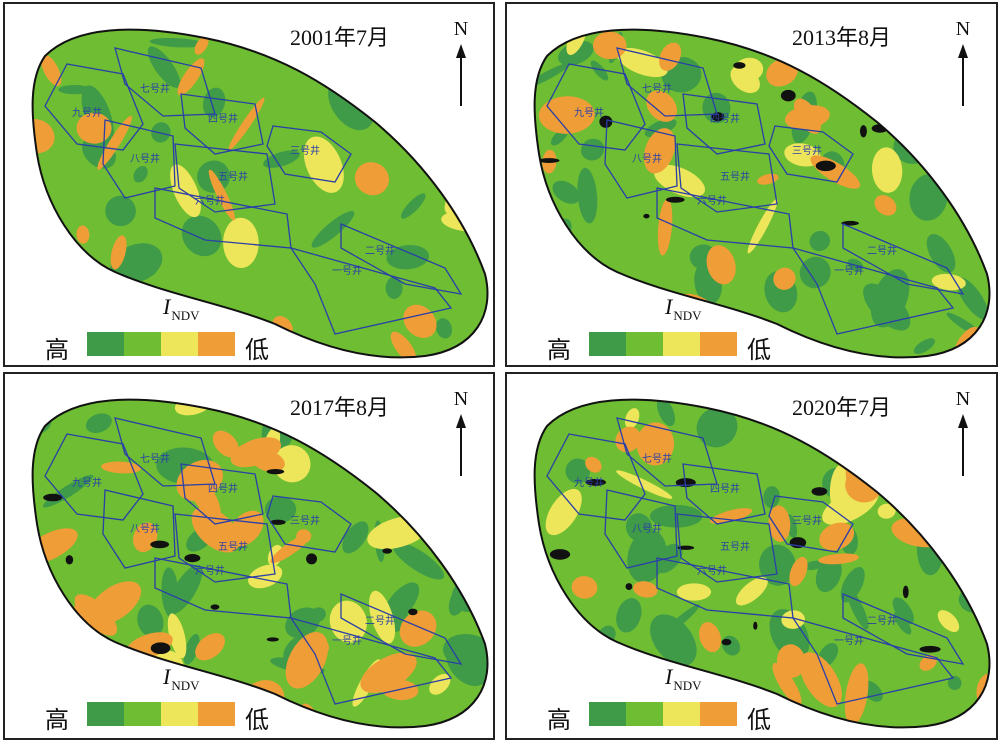 The width and height of the screenshot is (1000, 743). I want to click on panel-date: 2013年8月, so click(842, 37).